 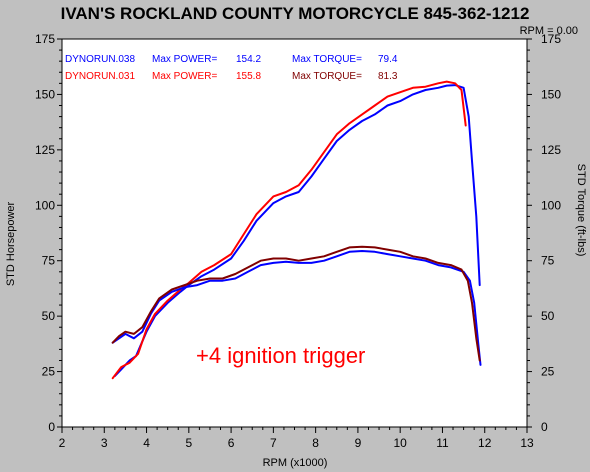 What do you see at coordinates (551, 233) in the screenshot?
I see `y-tick-labels-right: 0 25 50 75 100 125 150 175` at bounding box center [551, 233].